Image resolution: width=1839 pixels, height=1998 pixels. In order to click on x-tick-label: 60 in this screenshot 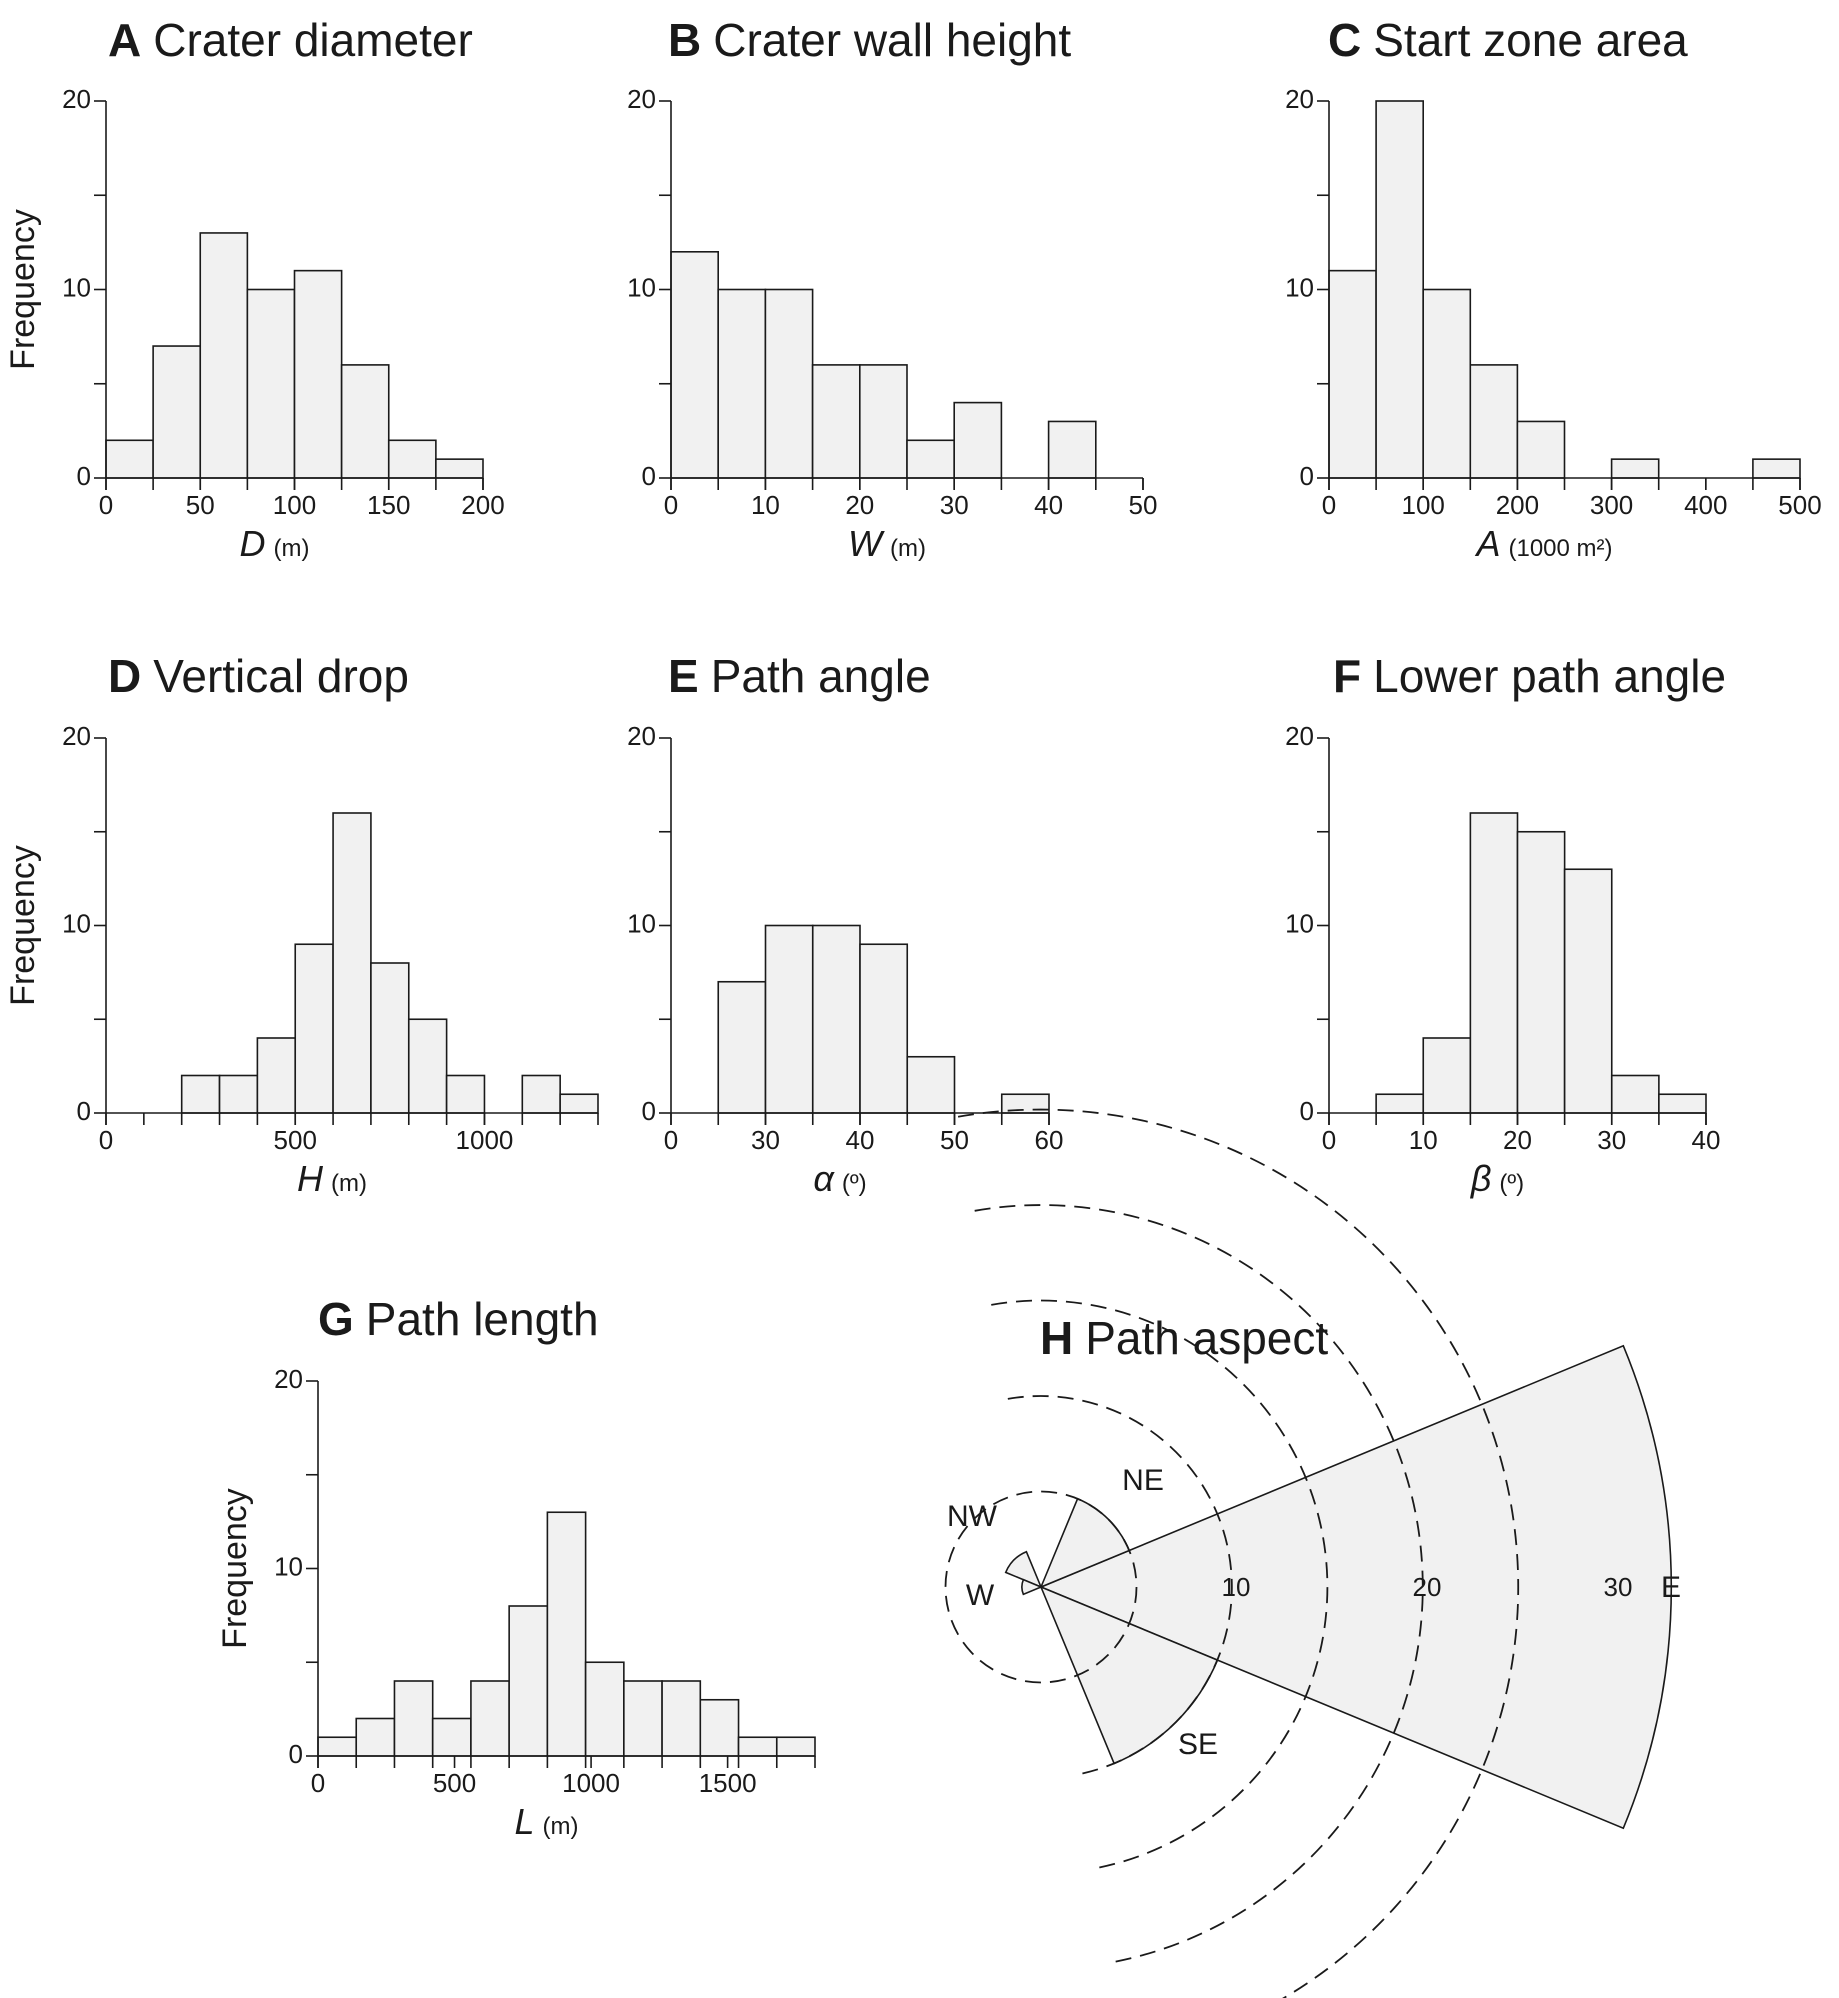, I will do `click(1049, 1140)`.